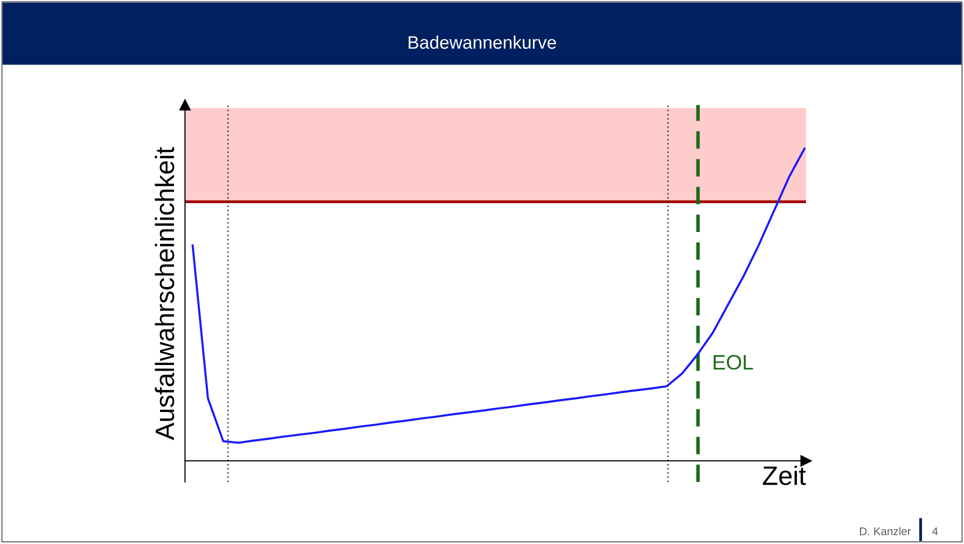 The height and width of the screenshot is (544, 964). What do you see at coordinates (733, 362) in the screenshot?
I see `annotation: EOL` at bounding box center [733, 362].